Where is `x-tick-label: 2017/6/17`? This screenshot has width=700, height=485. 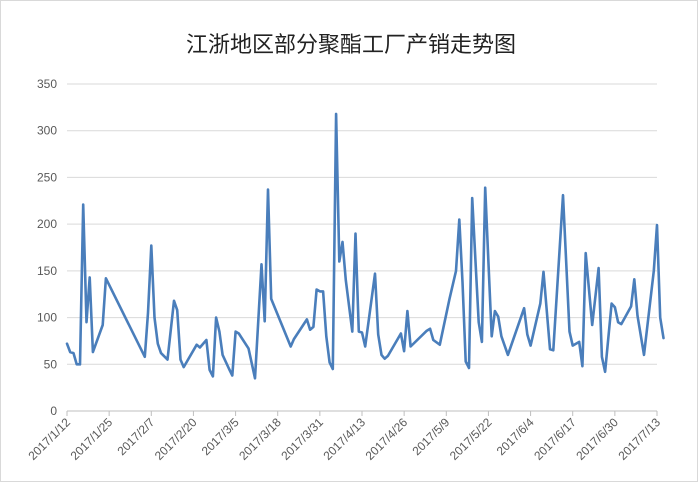
x-tick-label: 2017/6/17 is located at coordinates (555, 439).